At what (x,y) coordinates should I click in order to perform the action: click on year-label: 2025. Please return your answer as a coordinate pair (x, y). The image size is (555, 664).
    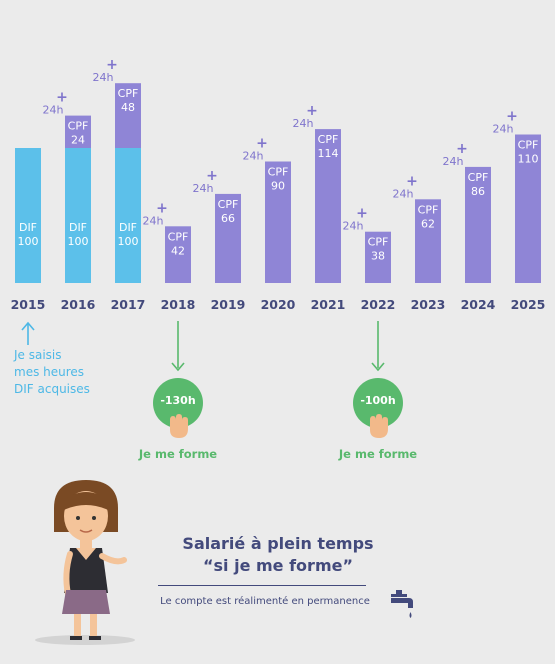
    Looking at the image, I should click on (528, 304).